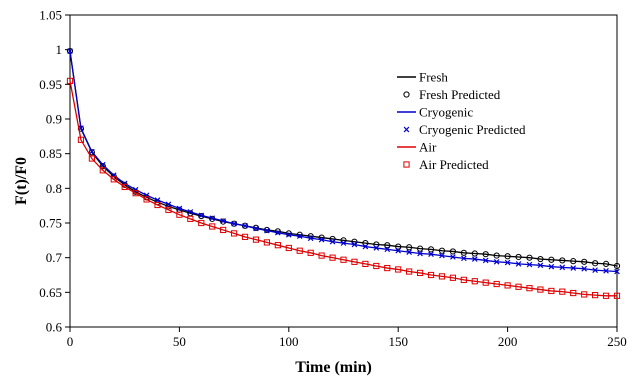 This screenshot has height=380, width=635. What do you see at coordinates (50, 223) in the screenshot?
I see `y-tick-label: 0.75` at bounding box center [50, 223].